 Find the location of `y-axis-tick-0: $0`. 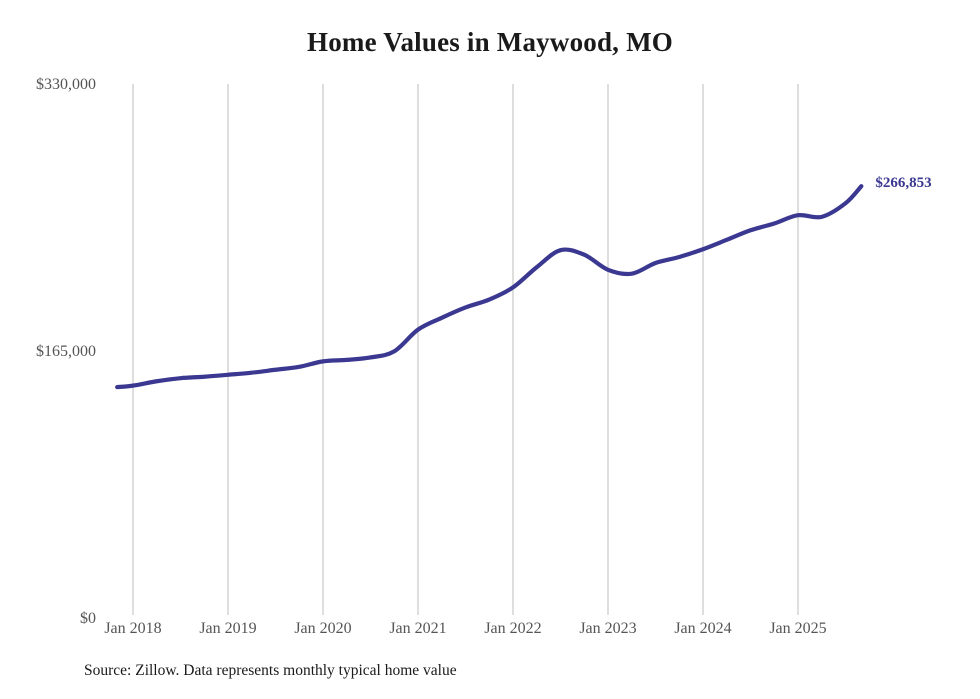

y-axis-tick-0: $0 is located at coordinates (88, 618).